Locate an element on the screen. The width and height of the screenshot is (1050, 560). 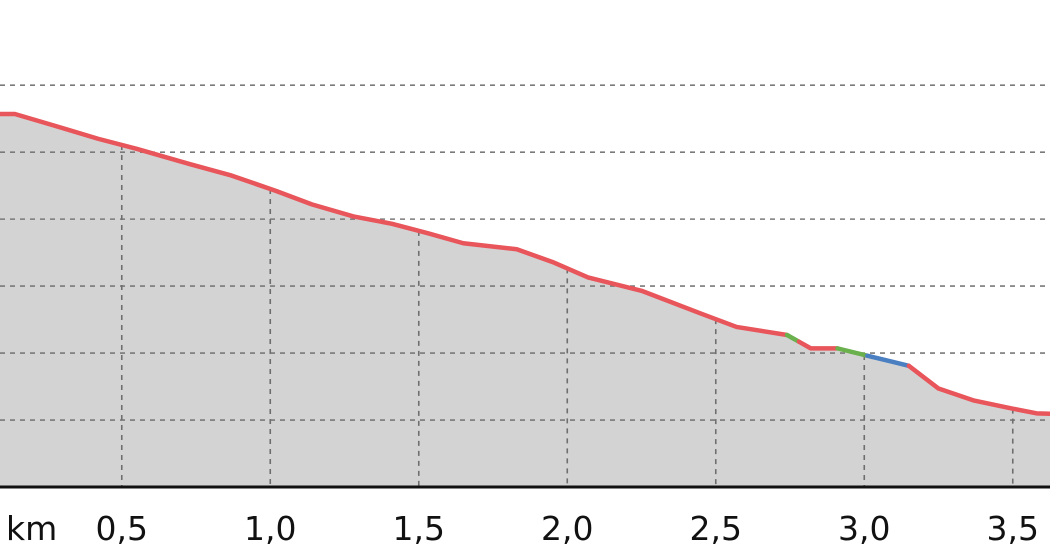
x-tick-label: 0,5 is located at coordinates (122, 528).